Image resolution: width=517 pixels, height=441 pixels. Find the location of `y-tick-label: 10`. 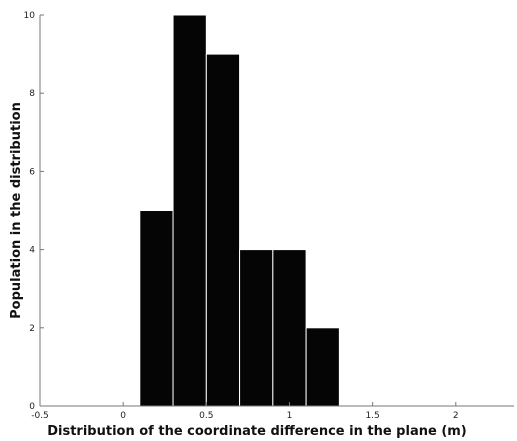

y-tick-label: 10 is located at coordinates (30, 16).